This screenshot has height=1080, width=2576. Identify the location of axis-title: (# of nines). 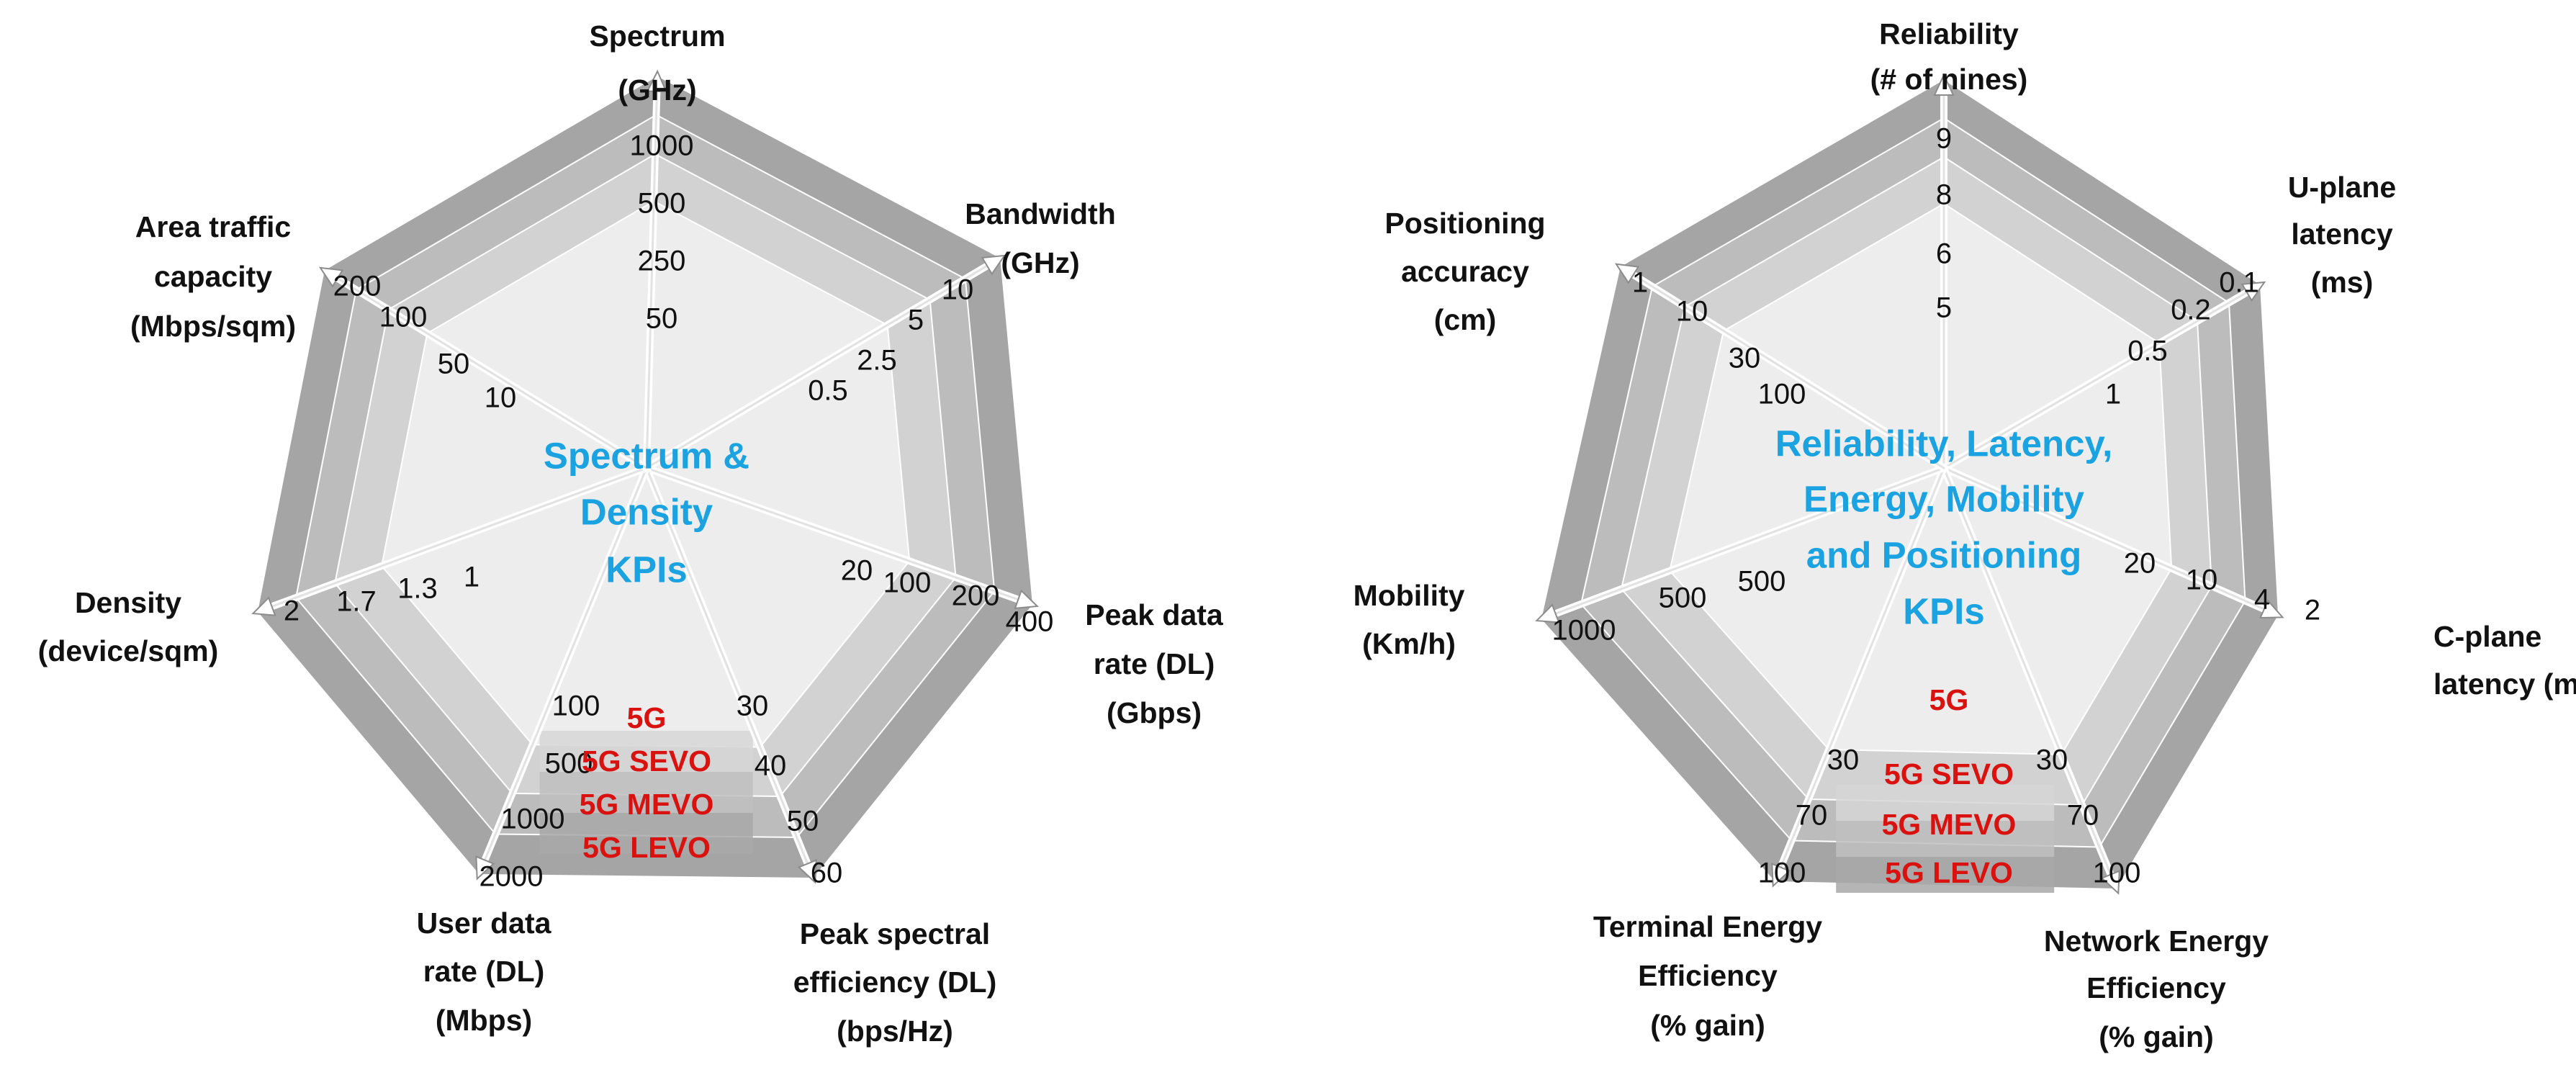
(1949, 79).